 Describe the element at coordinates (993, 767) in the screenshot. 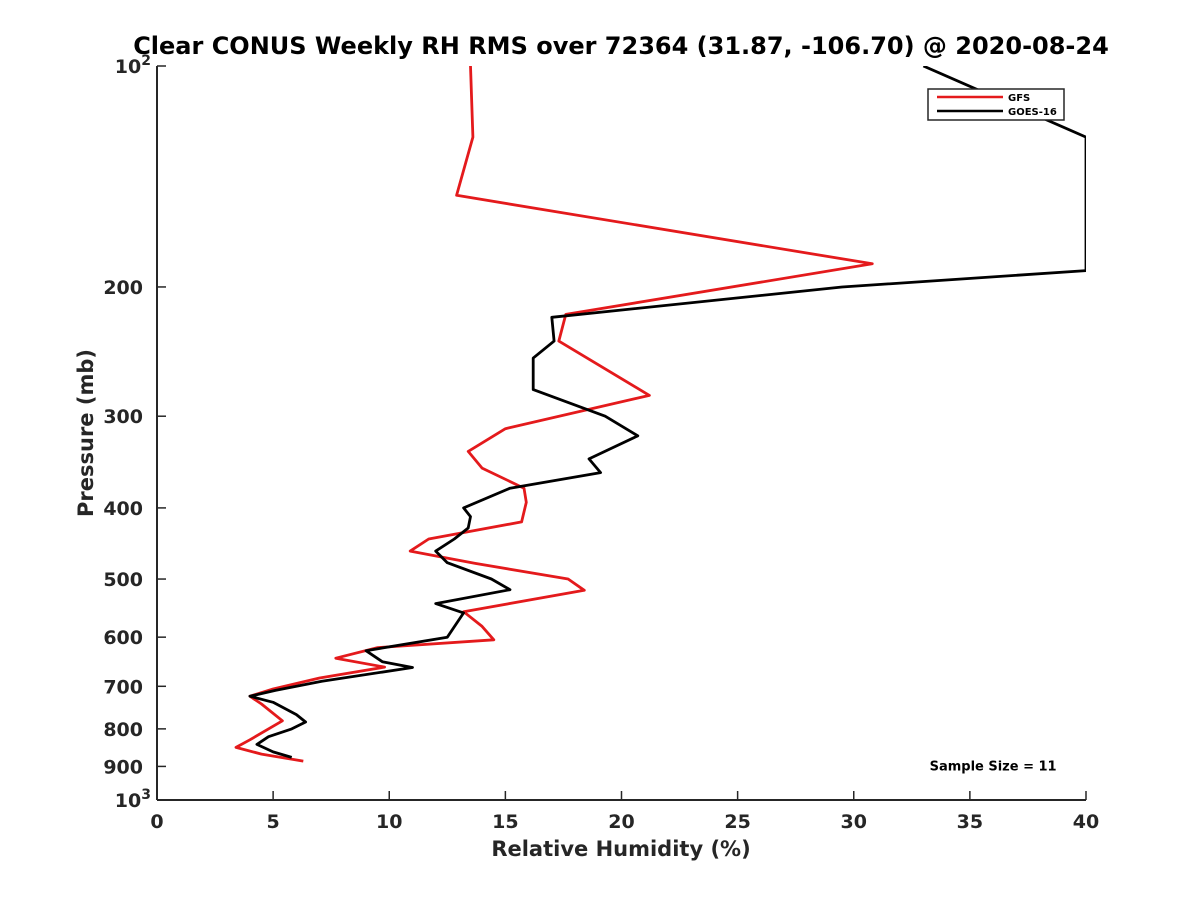

I see `sample-size-annotation: Sample Size = 11` at that location.